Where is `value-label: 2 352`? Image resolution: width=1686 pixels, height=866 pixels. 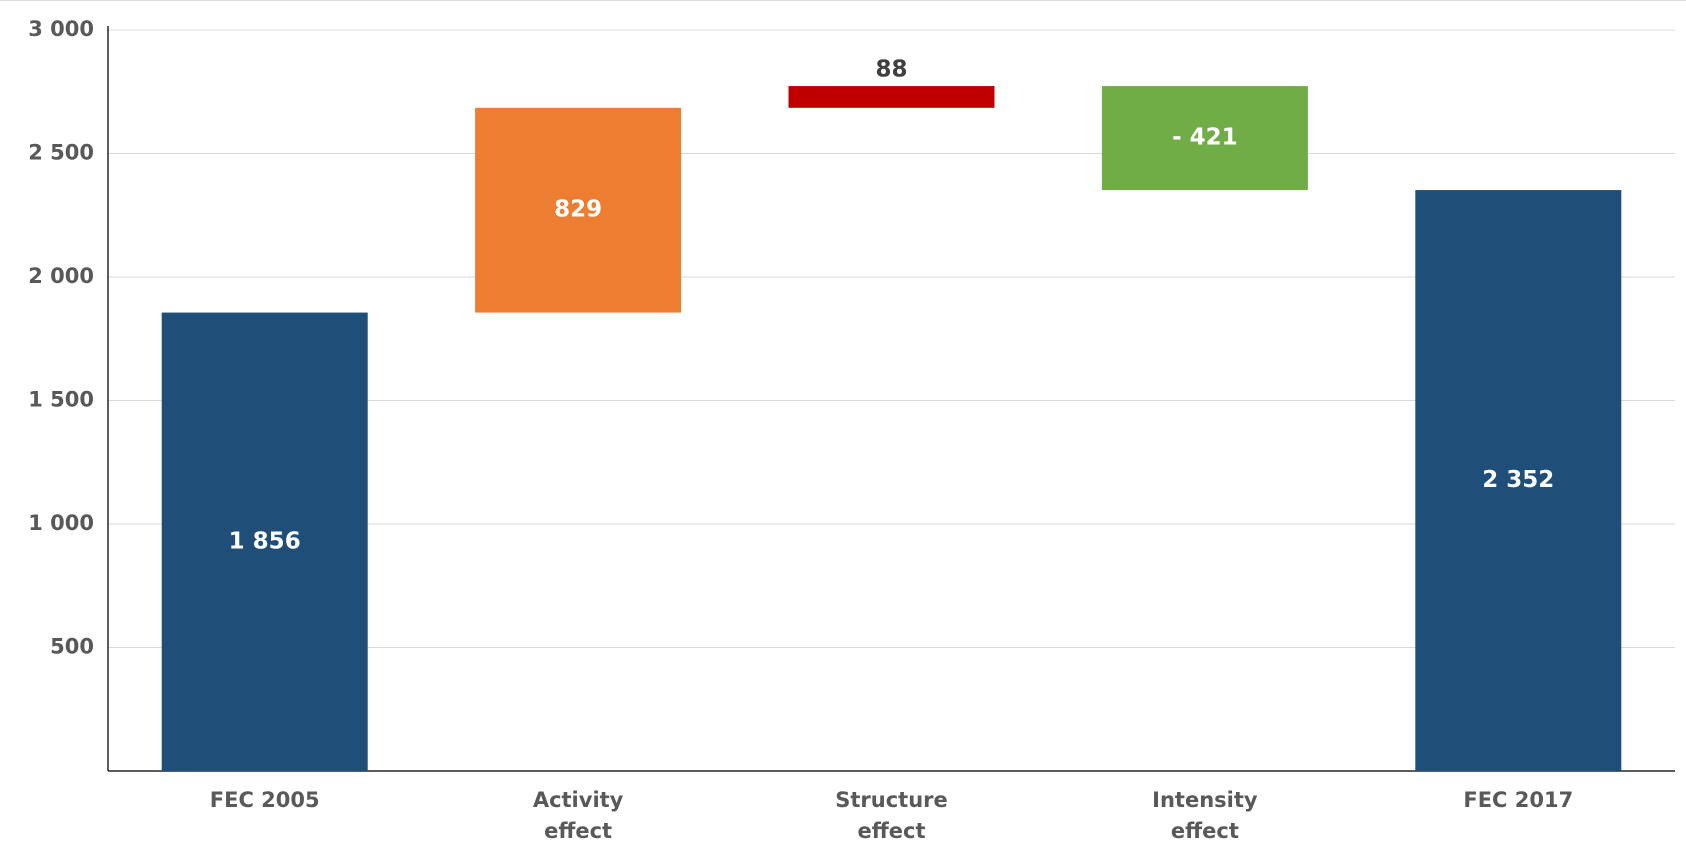 value-label: 2 352 is located at coordinates (1518, 480).